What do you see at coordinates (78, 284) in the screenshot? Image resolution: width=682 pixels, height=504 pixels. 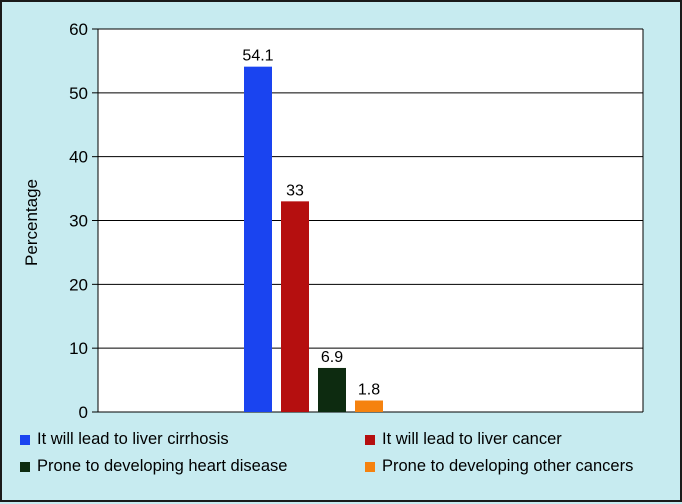 I see `y-tick-label: 20` at bounding box center [78, 284].